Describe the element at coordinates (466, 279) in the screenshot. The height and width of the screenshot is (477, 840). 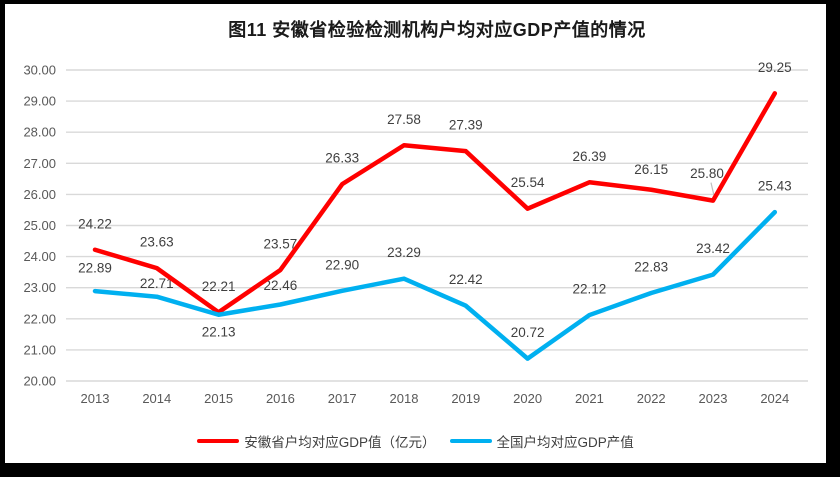
I see `data-label: 22.42` at that location.